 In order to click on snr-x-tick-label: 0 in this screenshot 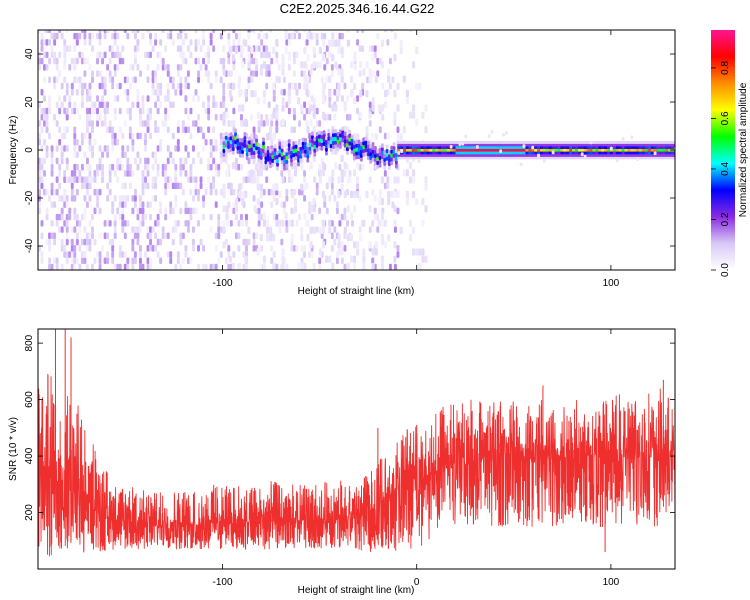, I will do `click(417, 582)`.